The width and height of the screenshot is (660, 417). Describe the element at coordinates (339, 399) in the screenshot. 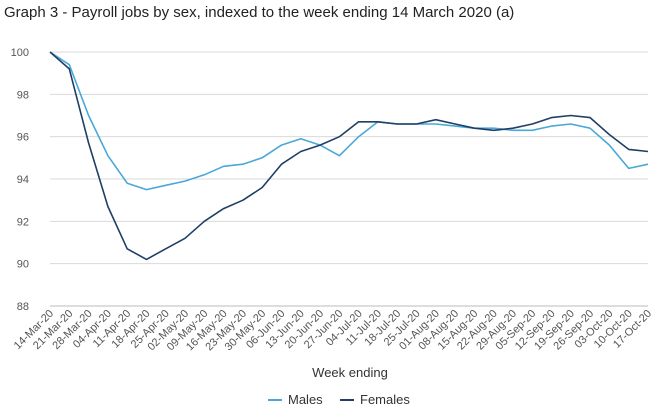

I see `legend: Males Females` at that location.